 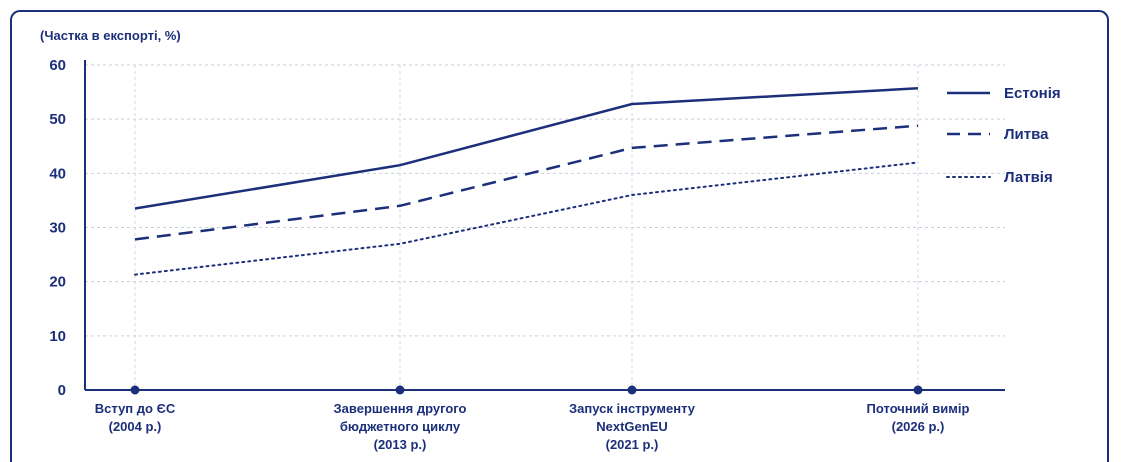 I want to click on x-category-label: Запуск інструменту, so click(x=632, y=408).